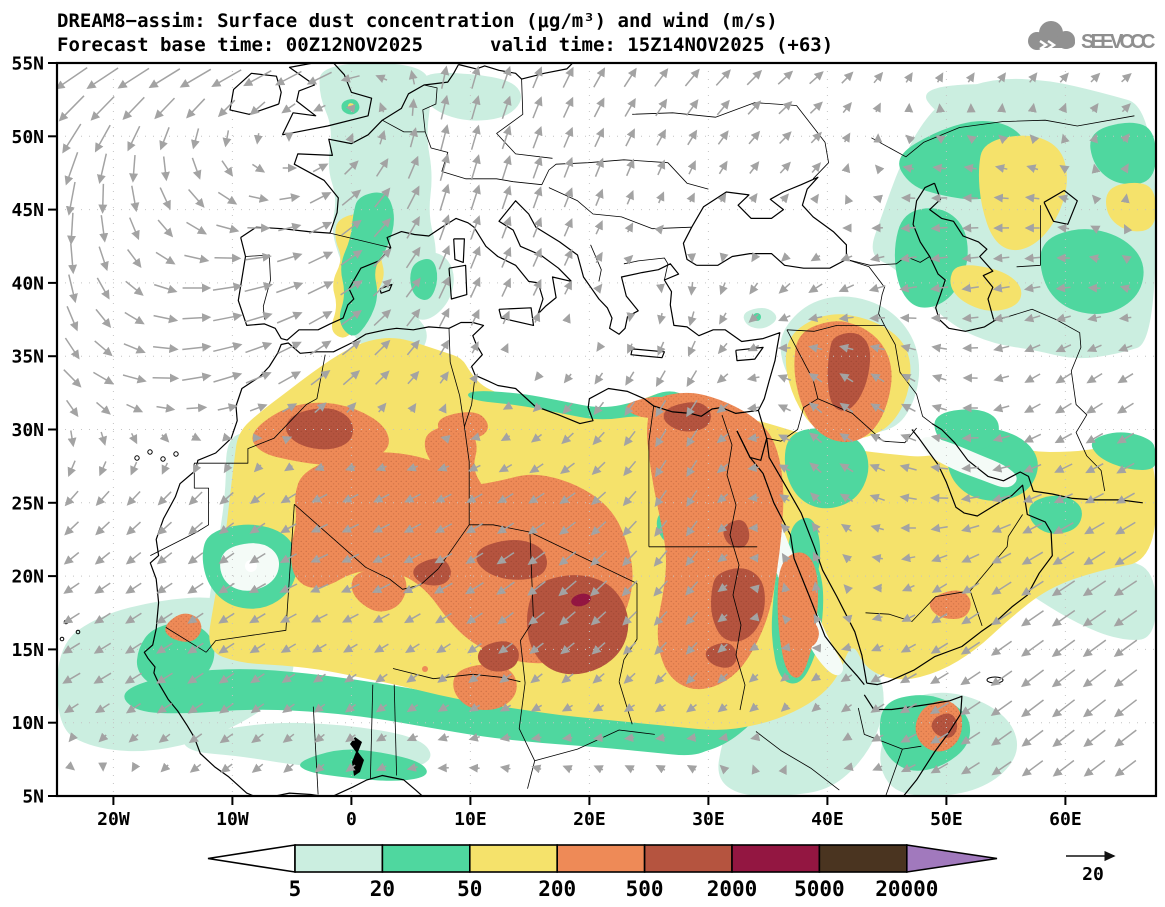 The width and height of the screenshot is (1165, 907). I want to click on dust-region, so click(1123, 451).